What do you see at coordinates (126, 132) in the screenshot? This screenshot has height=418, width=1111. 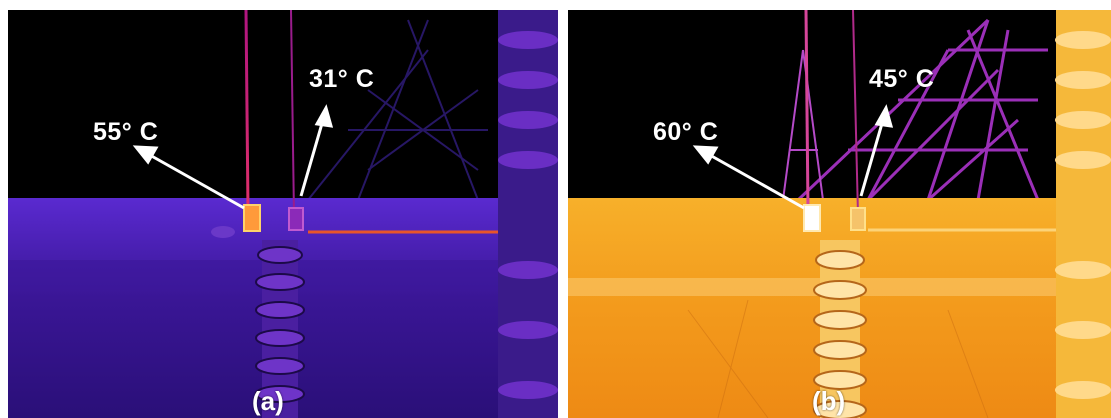 I see `temperature-reading-55: 55° C` at bounding box center [126, 132].